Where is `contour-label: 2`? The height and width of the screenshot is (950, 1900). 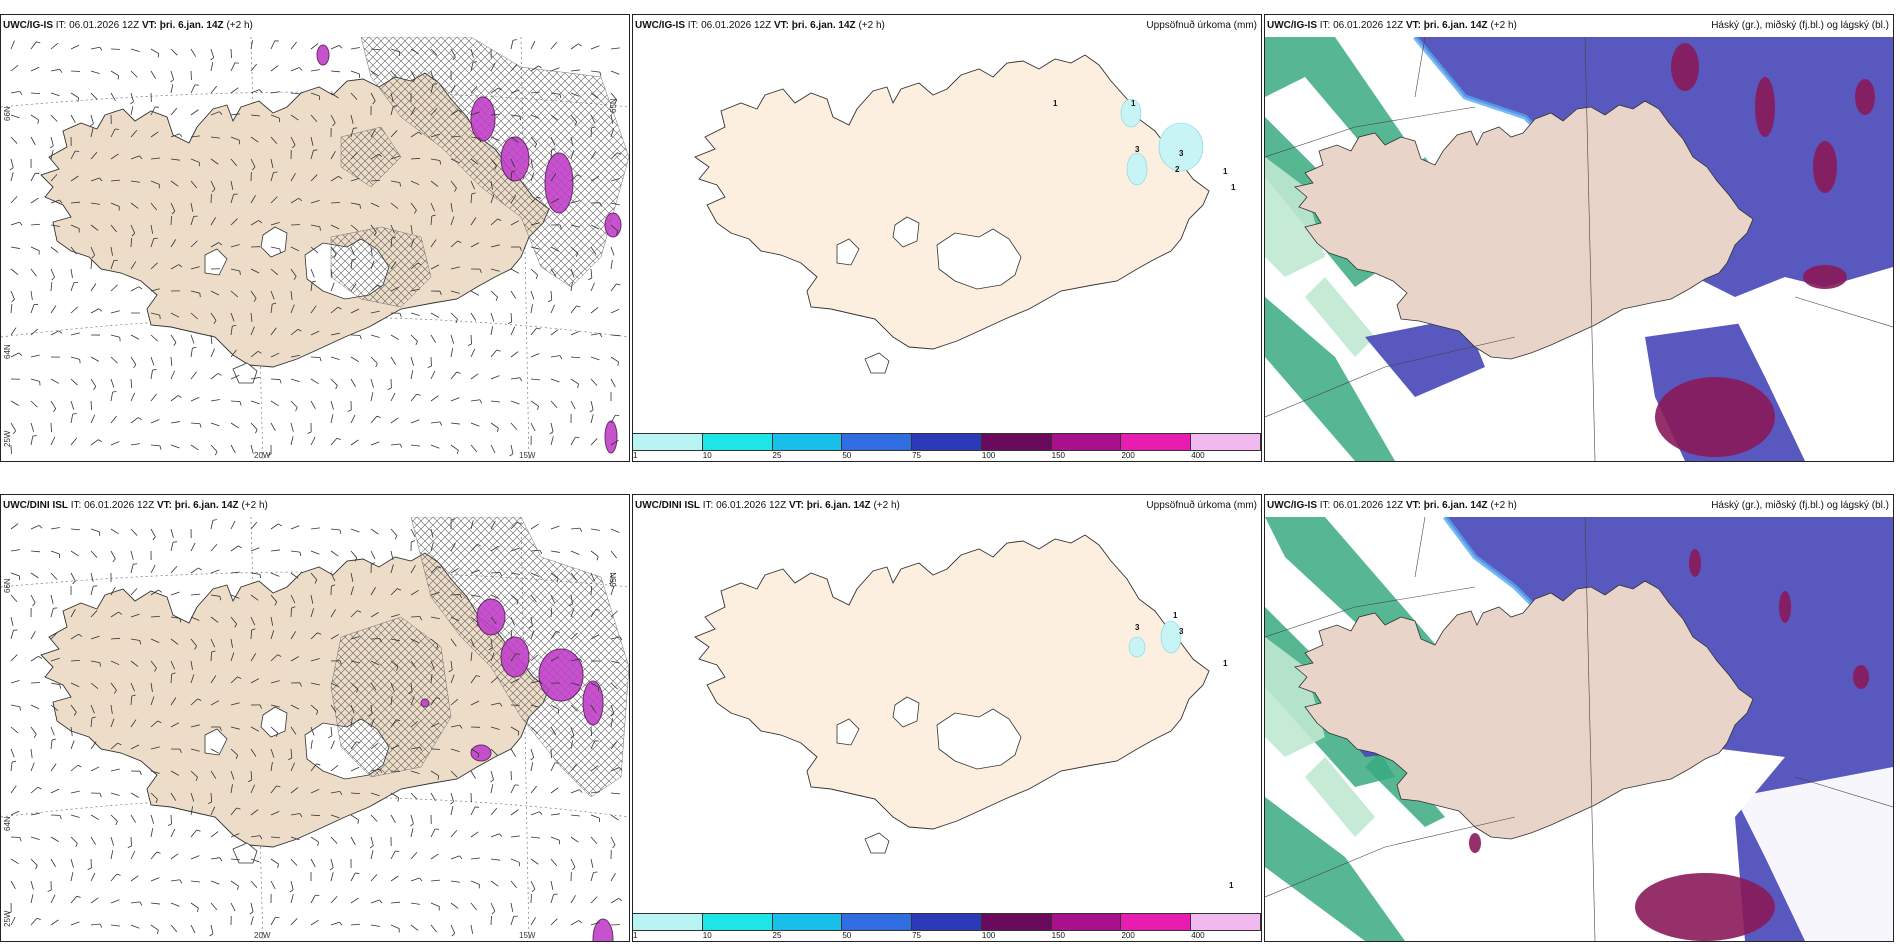 contour-label: 2 is located at coordinates (1177, 169).